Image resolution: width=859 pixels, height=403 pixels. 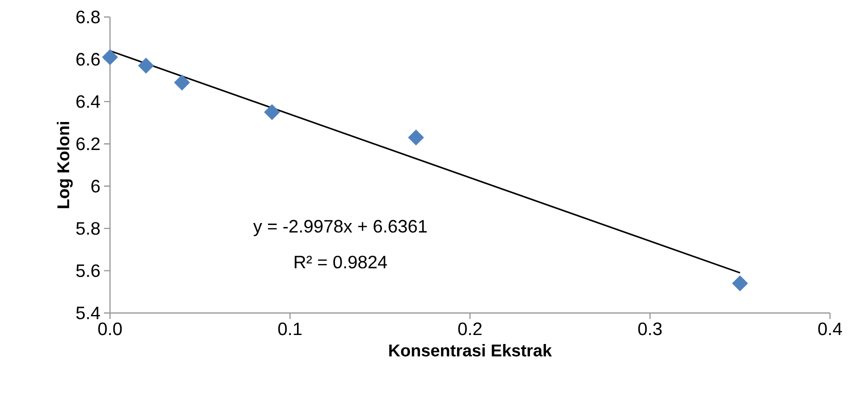 What do you see at coordinates (88, 101) in the screenshot?
I see `y-tick-label: 6.4` at bounding box center [88, 101].